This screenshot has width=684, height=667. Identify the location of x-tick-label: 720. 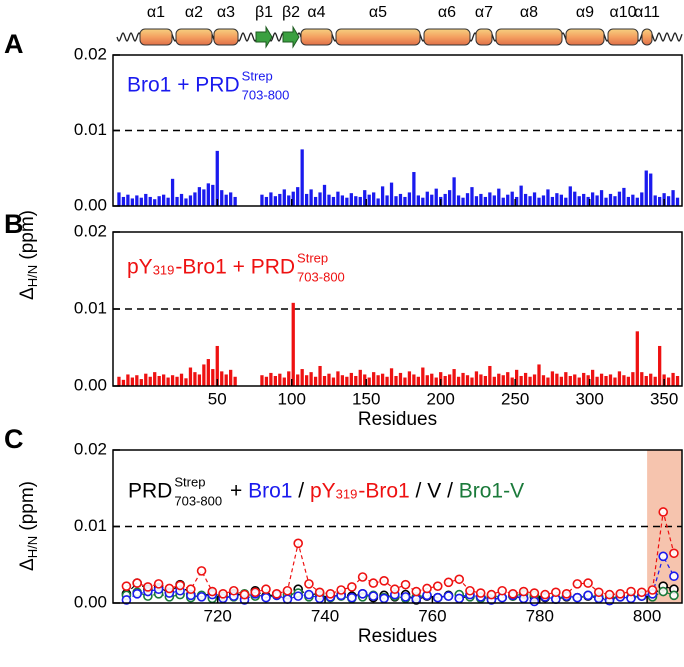
(217, 615).